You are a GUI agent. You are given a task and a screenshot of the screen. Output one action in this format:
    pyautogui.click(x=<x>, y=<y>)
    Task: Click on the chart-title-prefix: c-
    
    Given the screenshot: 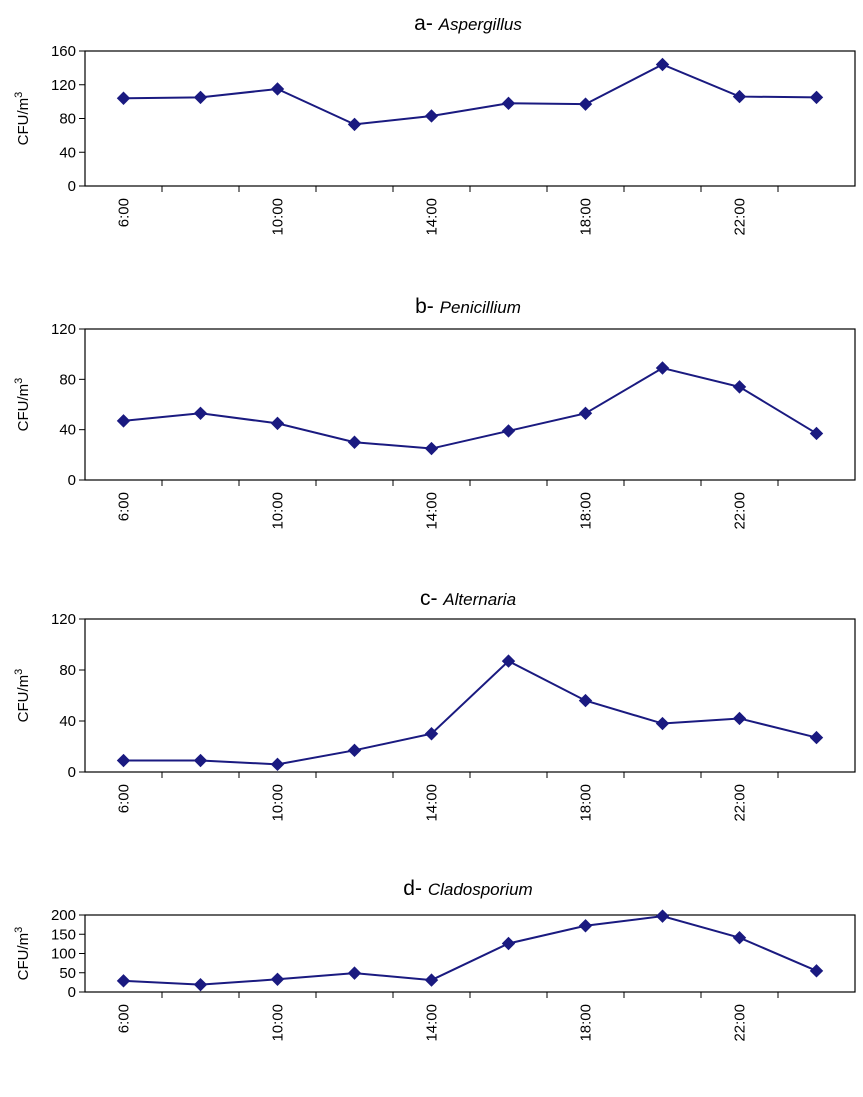 What is the action you would take?
    pyautogui.click(x=431, y=598)
    